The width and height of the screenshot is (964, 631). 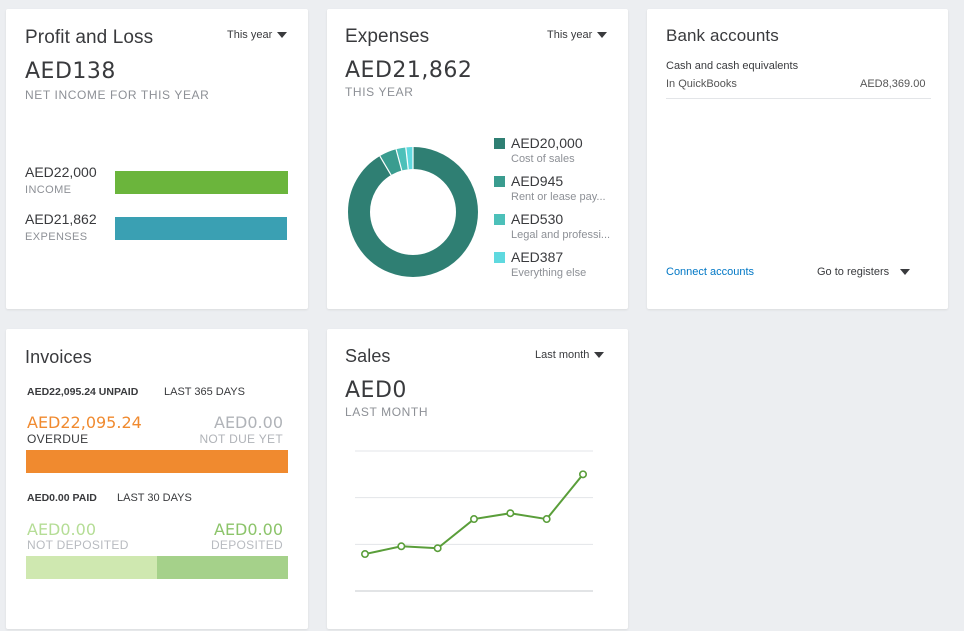 I want to click on net-income-amount: AED138, so click(x=70, y=71).